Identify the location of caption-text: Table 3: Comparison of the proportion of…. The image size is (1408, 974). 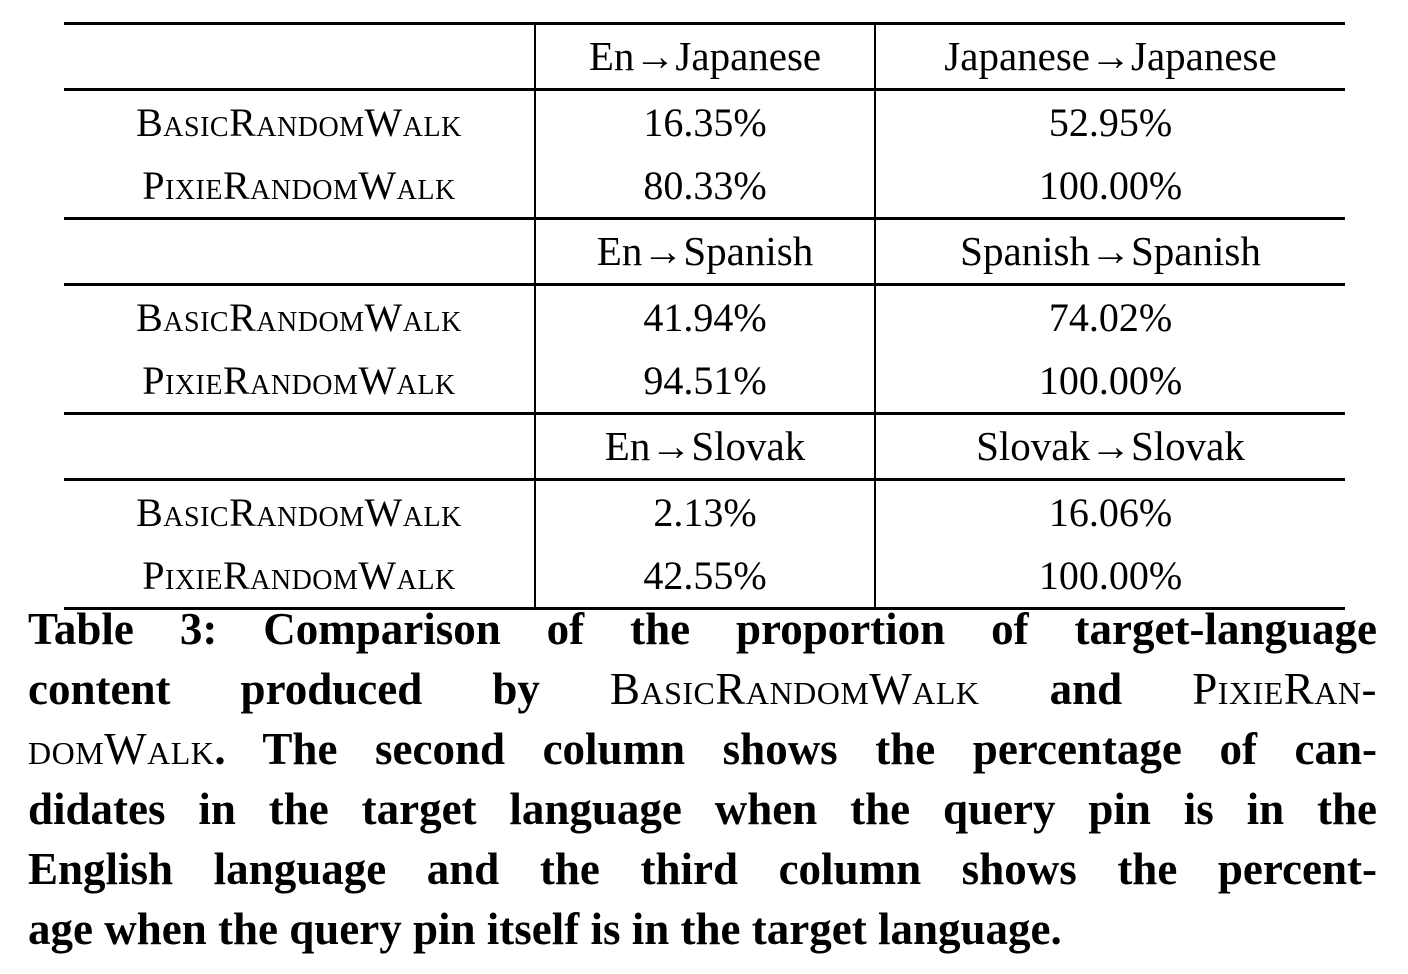
(702, 629).